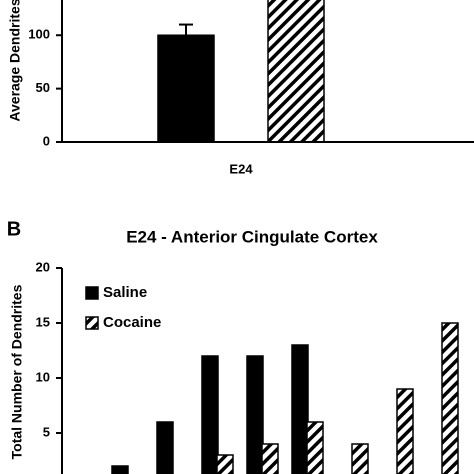  I want to click on panel-label: B, so click(14, 229).